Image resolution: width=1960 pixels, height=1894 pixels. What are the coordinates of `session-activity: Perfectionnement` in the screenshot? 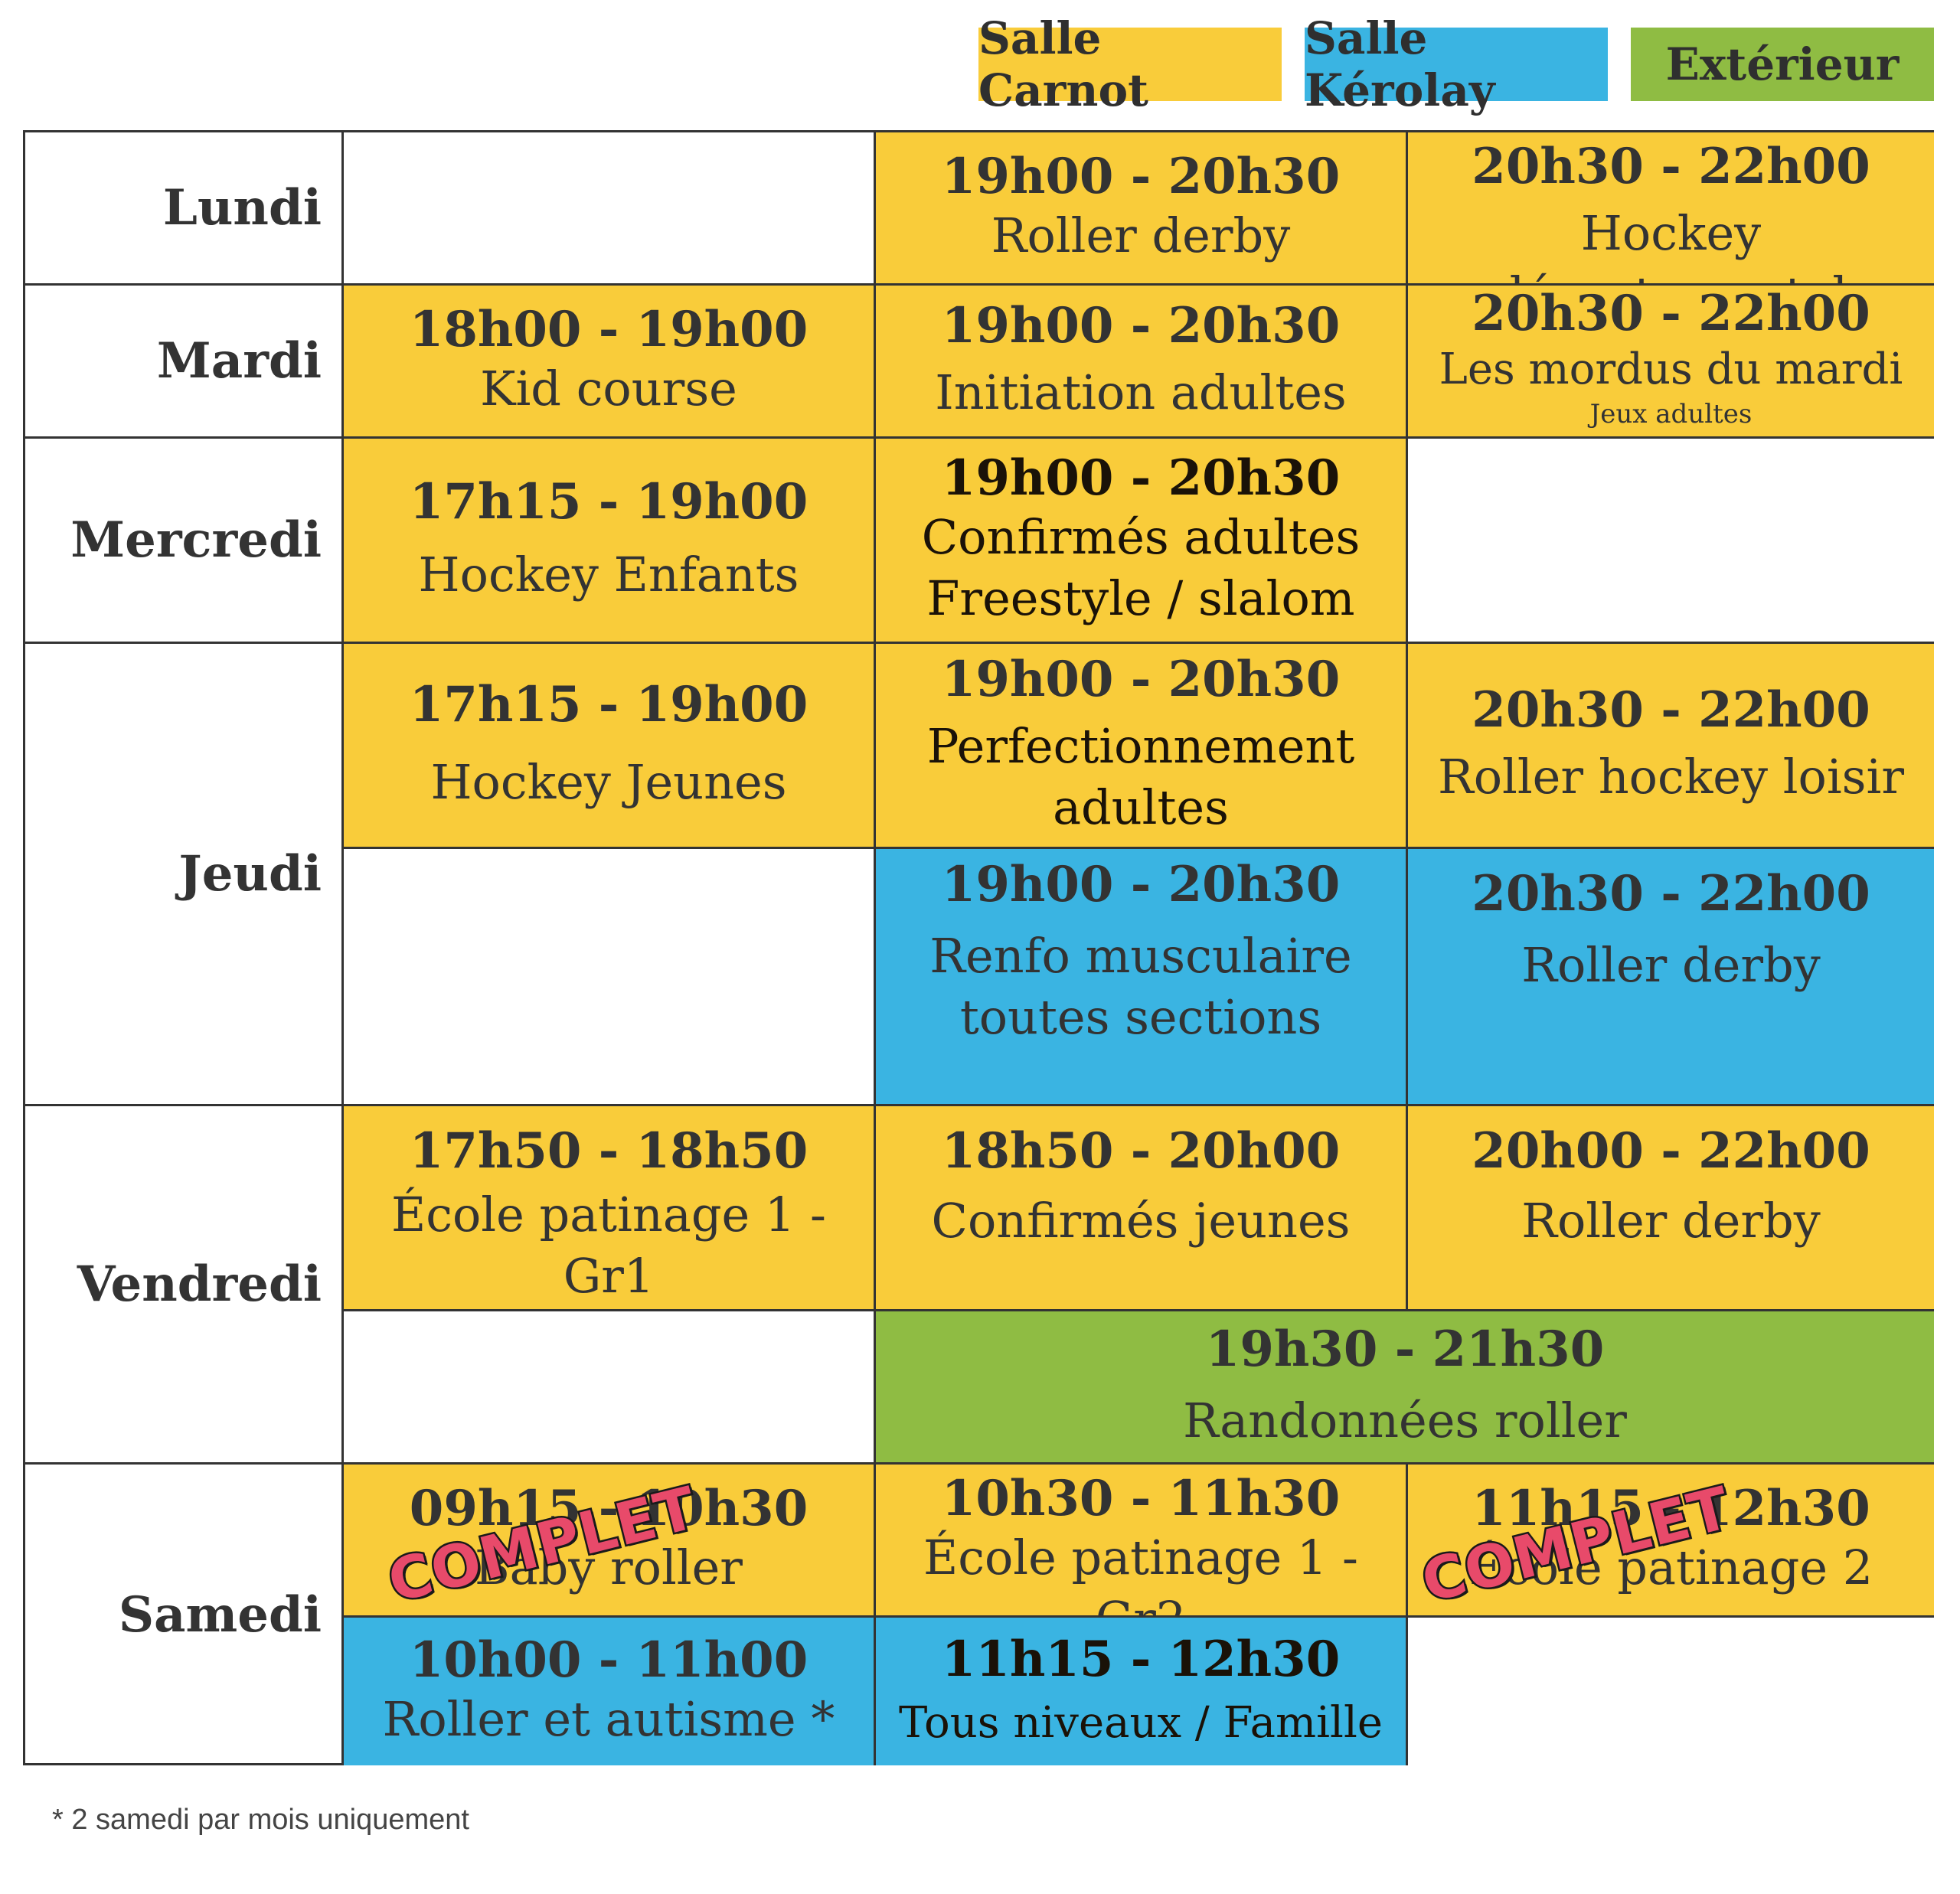 It's located at (1140, 745).